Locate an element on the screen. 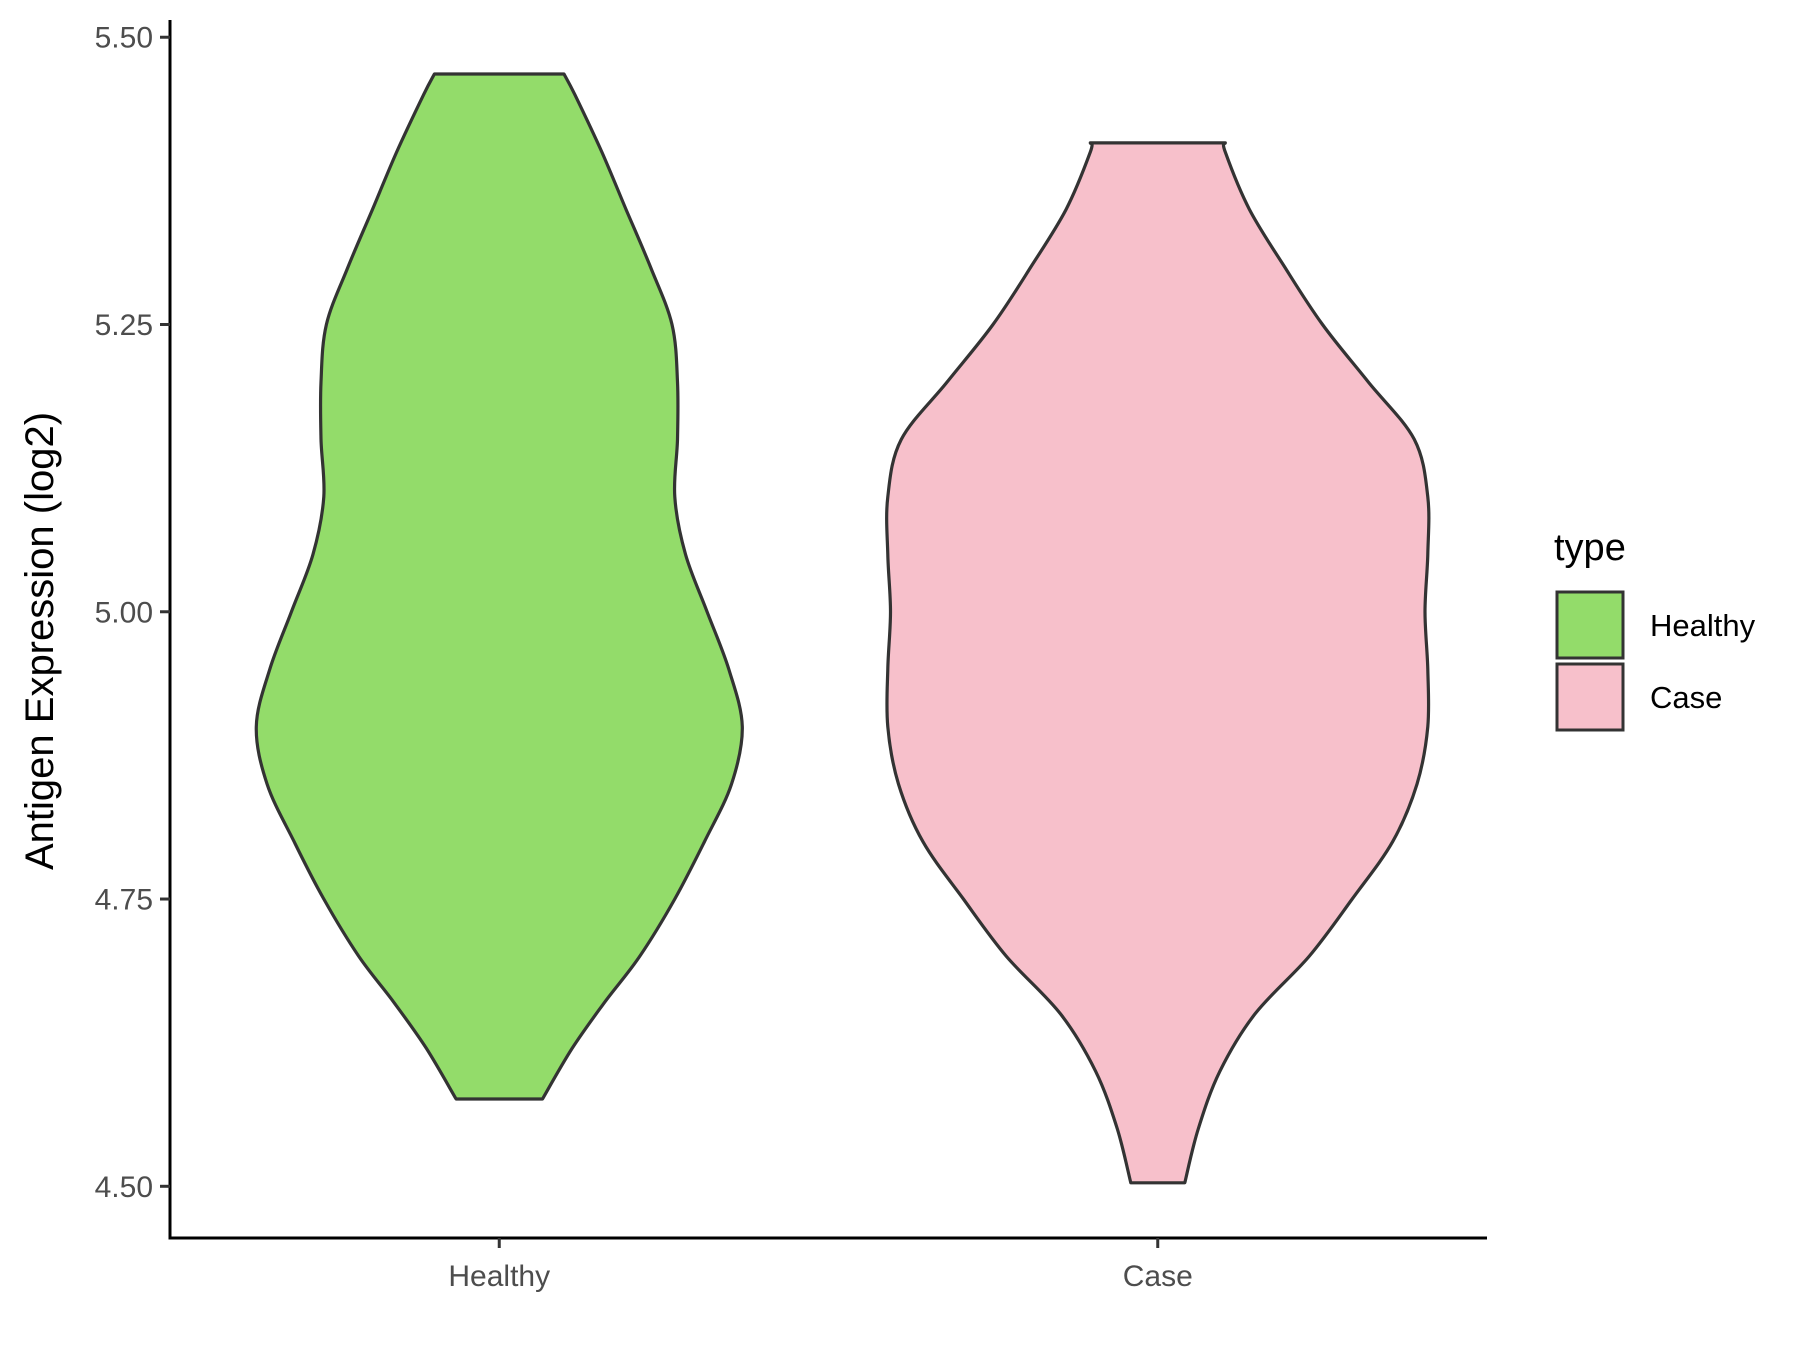 This screenshot has height=1350, width=1800. y-tick-label: 5.25 is located at coordinates (124, 325).